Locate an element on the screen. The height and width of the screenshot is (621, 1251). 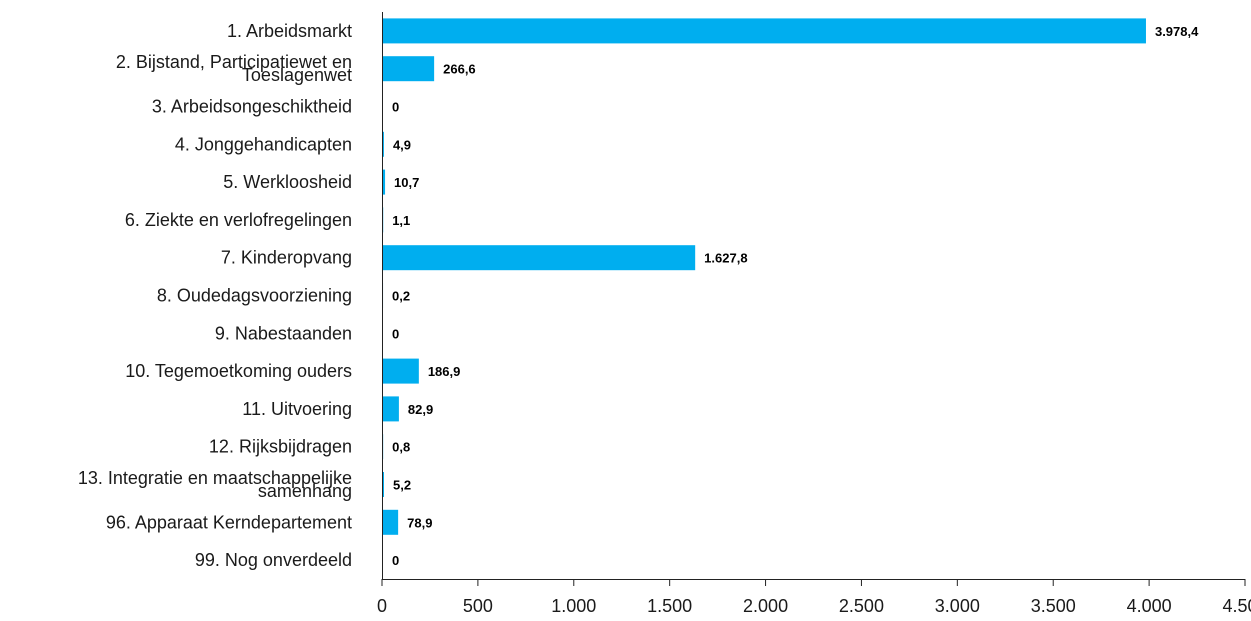
category-label-line: 6. Ziekte en verlofregelingen is located at coordinates (238, 220).